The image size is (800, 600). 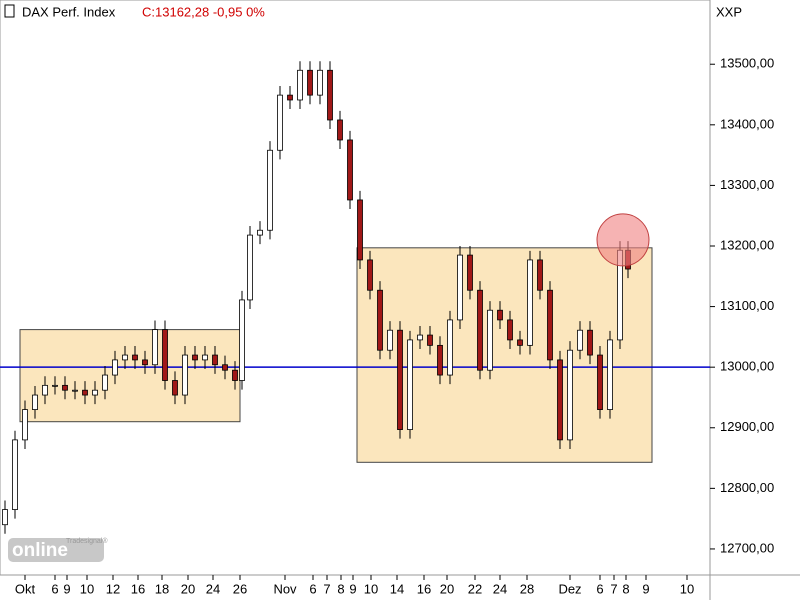 I want to click on chart-title: DAX Perf. Index, so click(x=69, y=11).